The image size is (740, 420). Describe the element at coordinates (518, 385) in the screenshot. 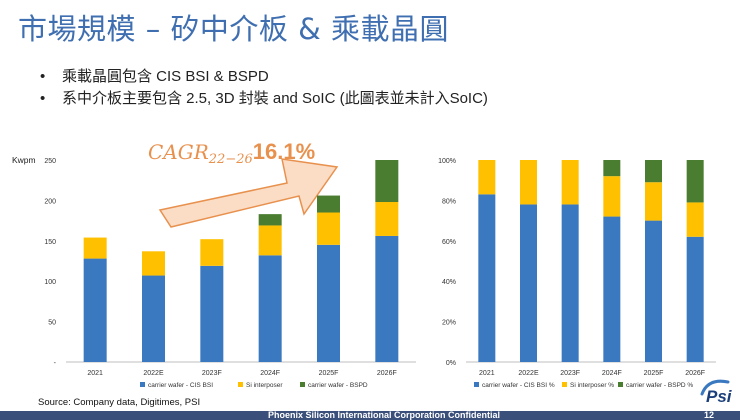

I see `legend-entry: carrier wafer - CIS BSI %` at that location.